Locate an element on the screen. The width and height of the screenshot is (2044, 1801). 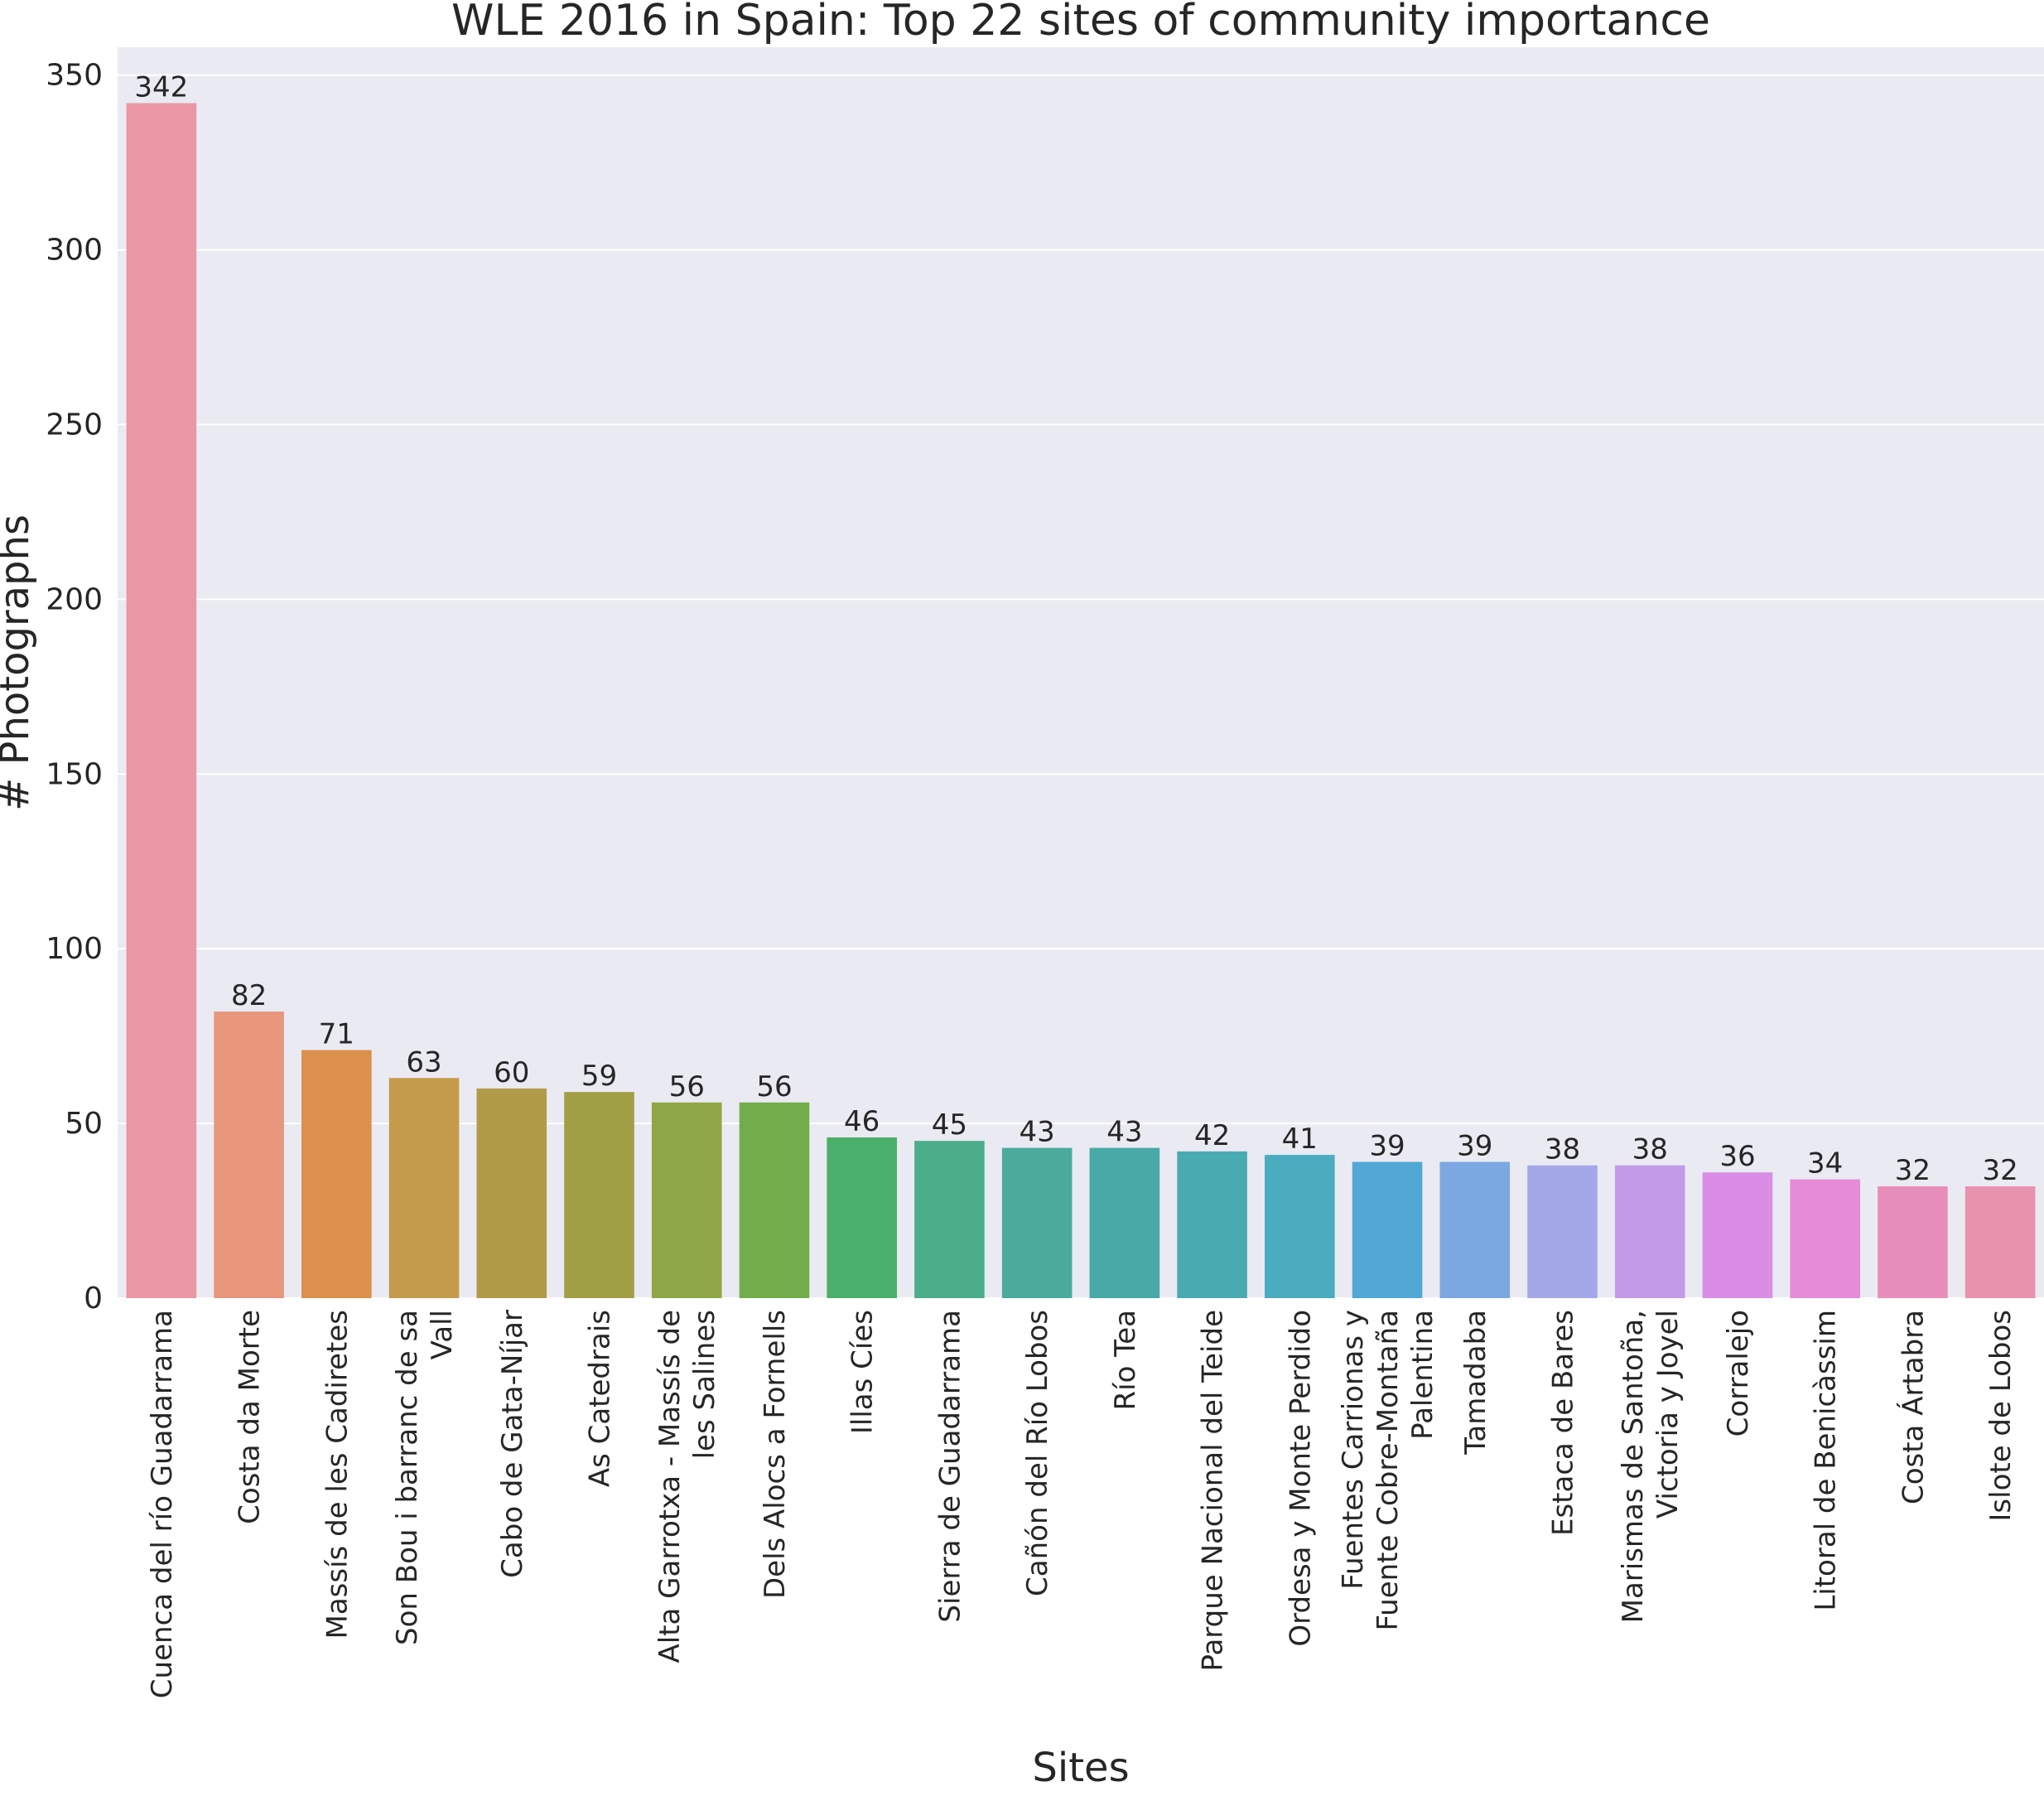
y-tick-label: 0 is located at coordinates (94, 1299).